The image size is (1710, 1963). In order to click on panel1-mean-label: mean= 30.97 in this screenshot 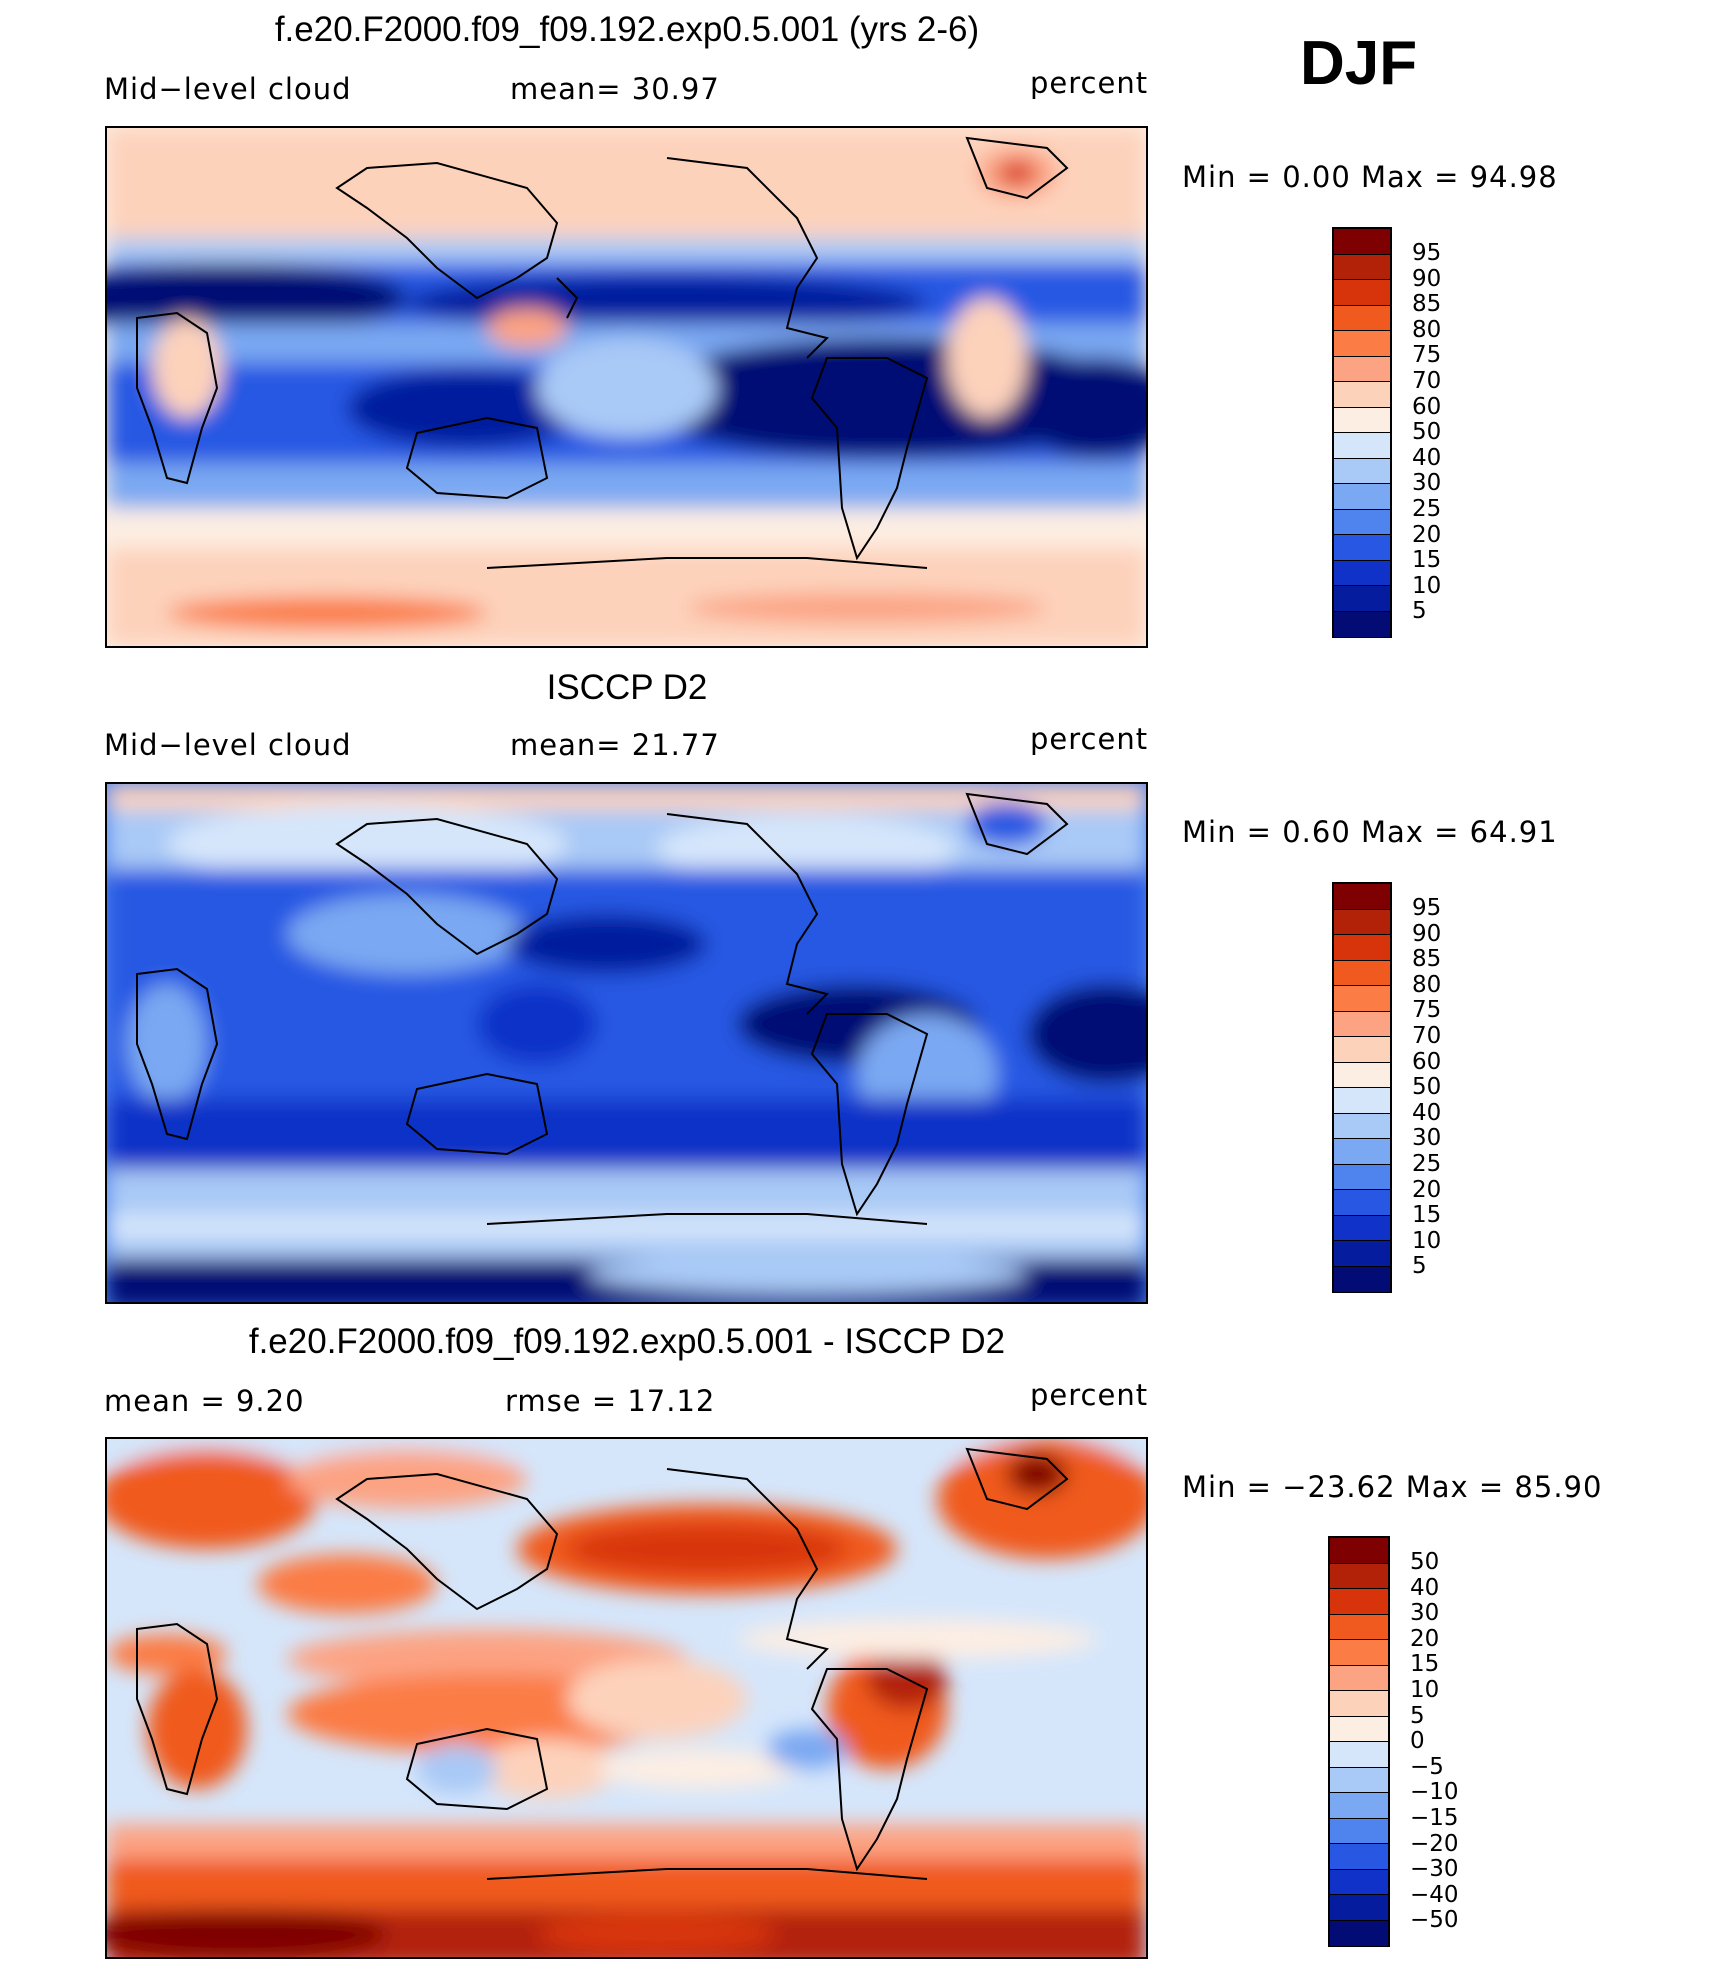, I will do `click(615, 89)`.